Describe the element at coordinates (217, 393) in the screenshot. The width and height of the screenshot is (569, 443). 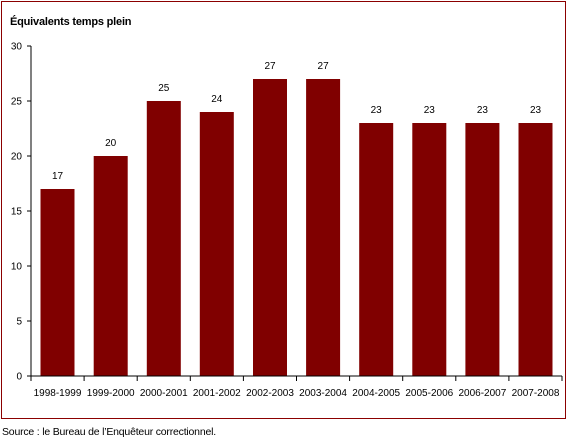
I see `x-tick-label: 2001-2002` at that location.